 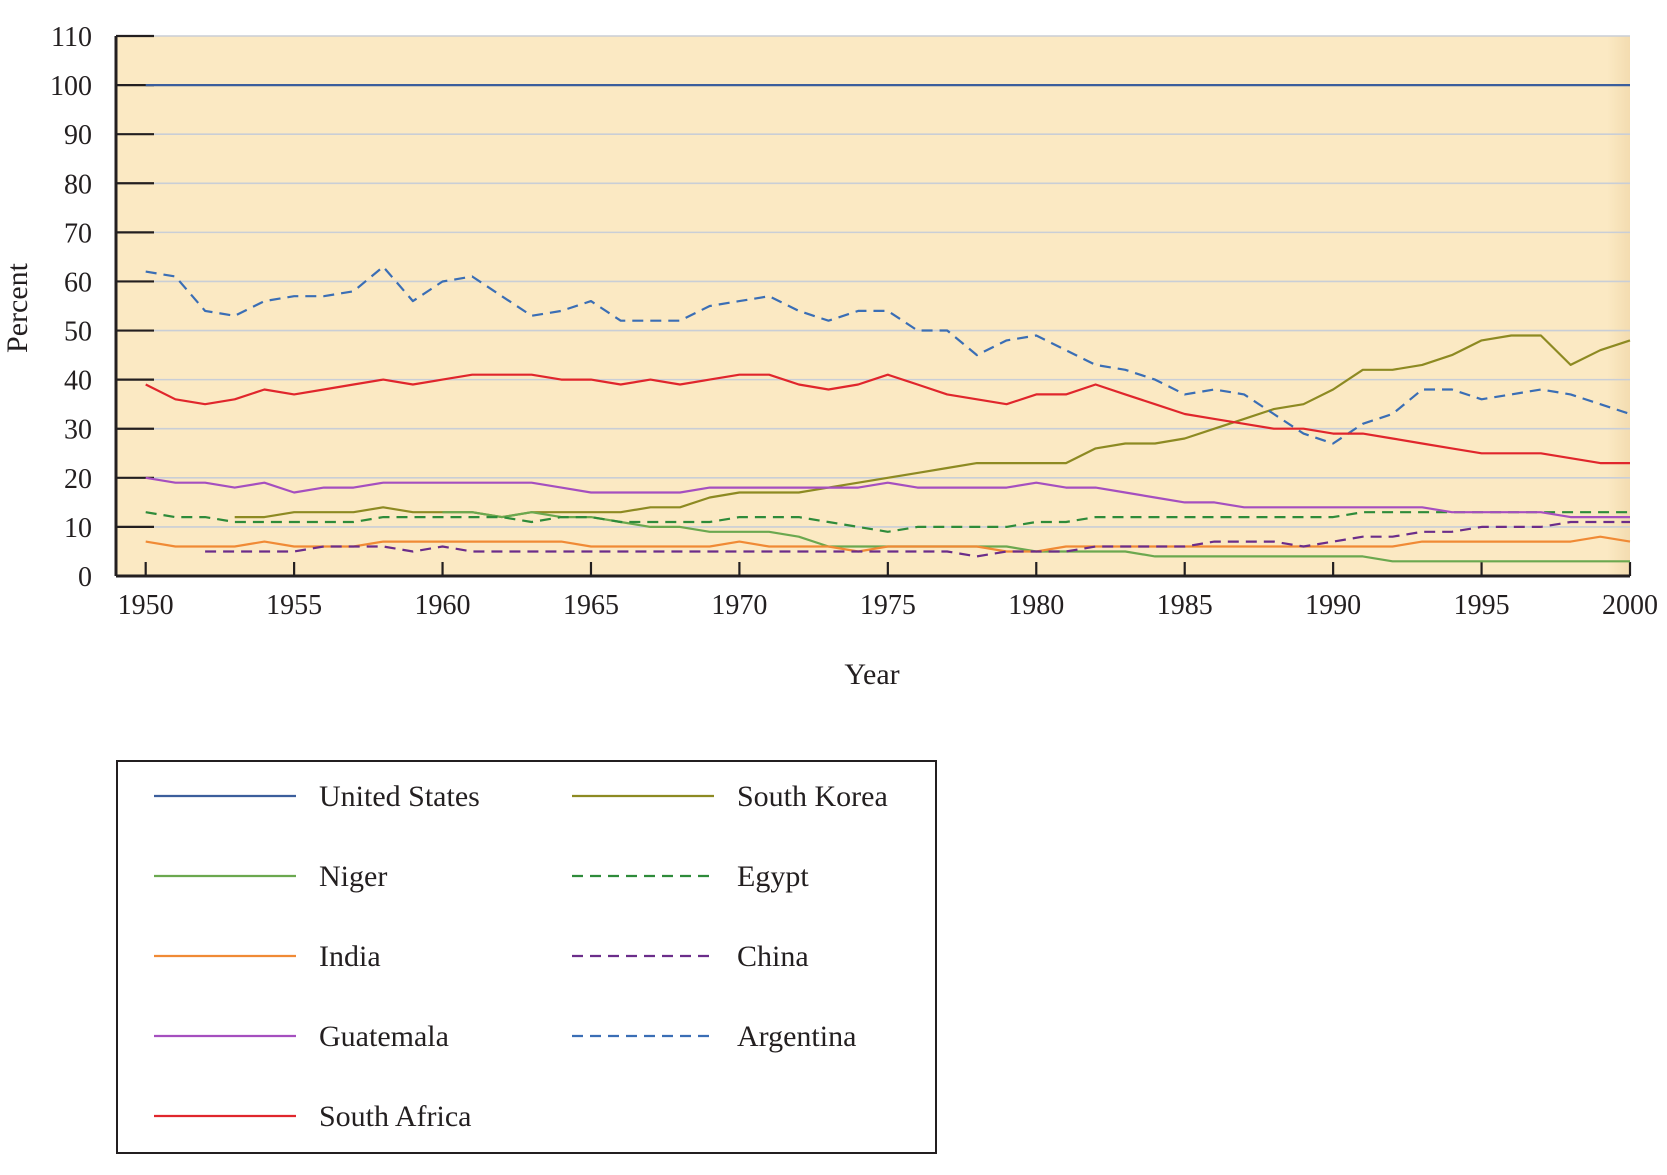 What do you see at coordinates (773, 956) in the screenshot?
I see `legend-label-china: China` at bounding box center [773, 956].